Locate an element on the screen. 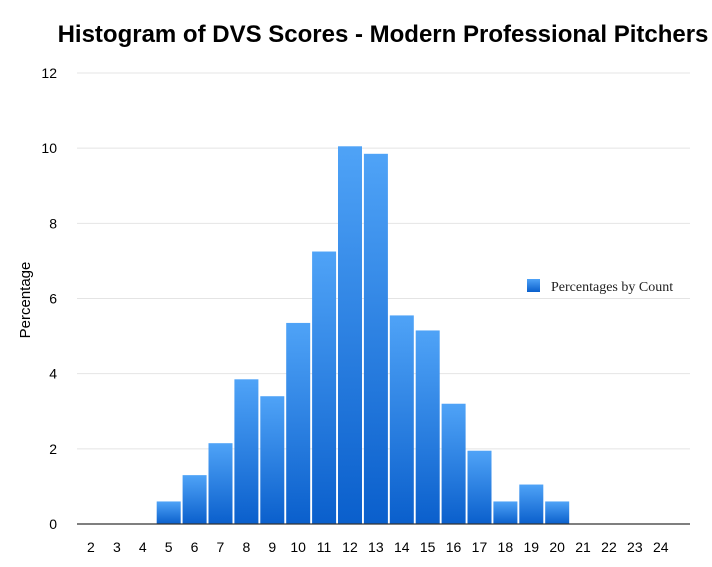 This screenshot has height=567, width=712. y-tick-label: 10 is located at coordinates (49, 148).